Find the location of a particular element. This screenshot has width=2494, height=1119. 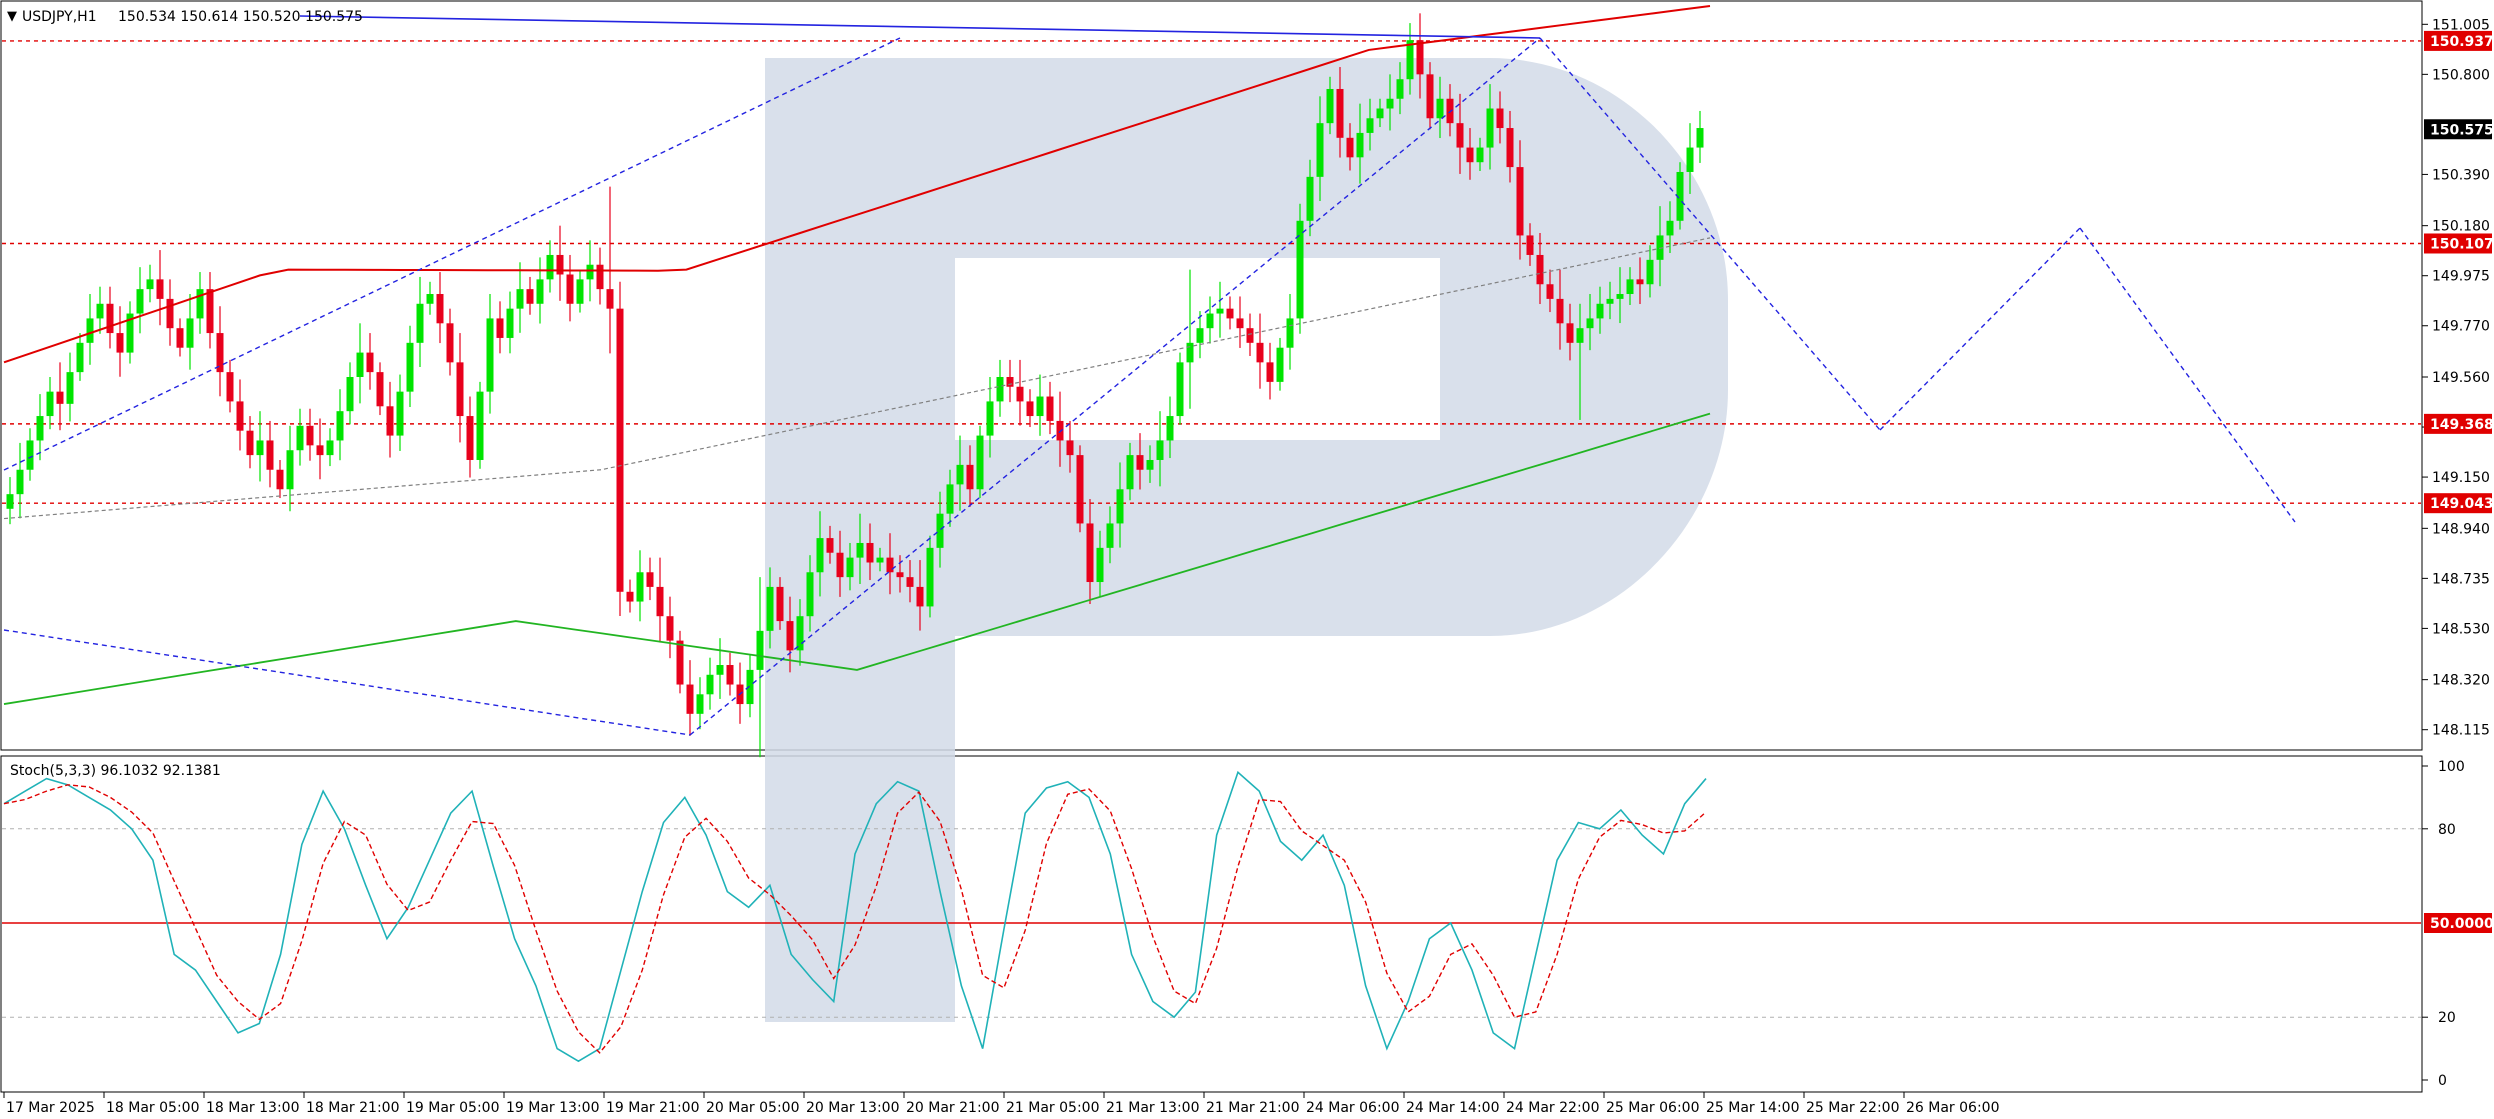

price-tag-label: 150.937 is located at coordinates (2462, 42).